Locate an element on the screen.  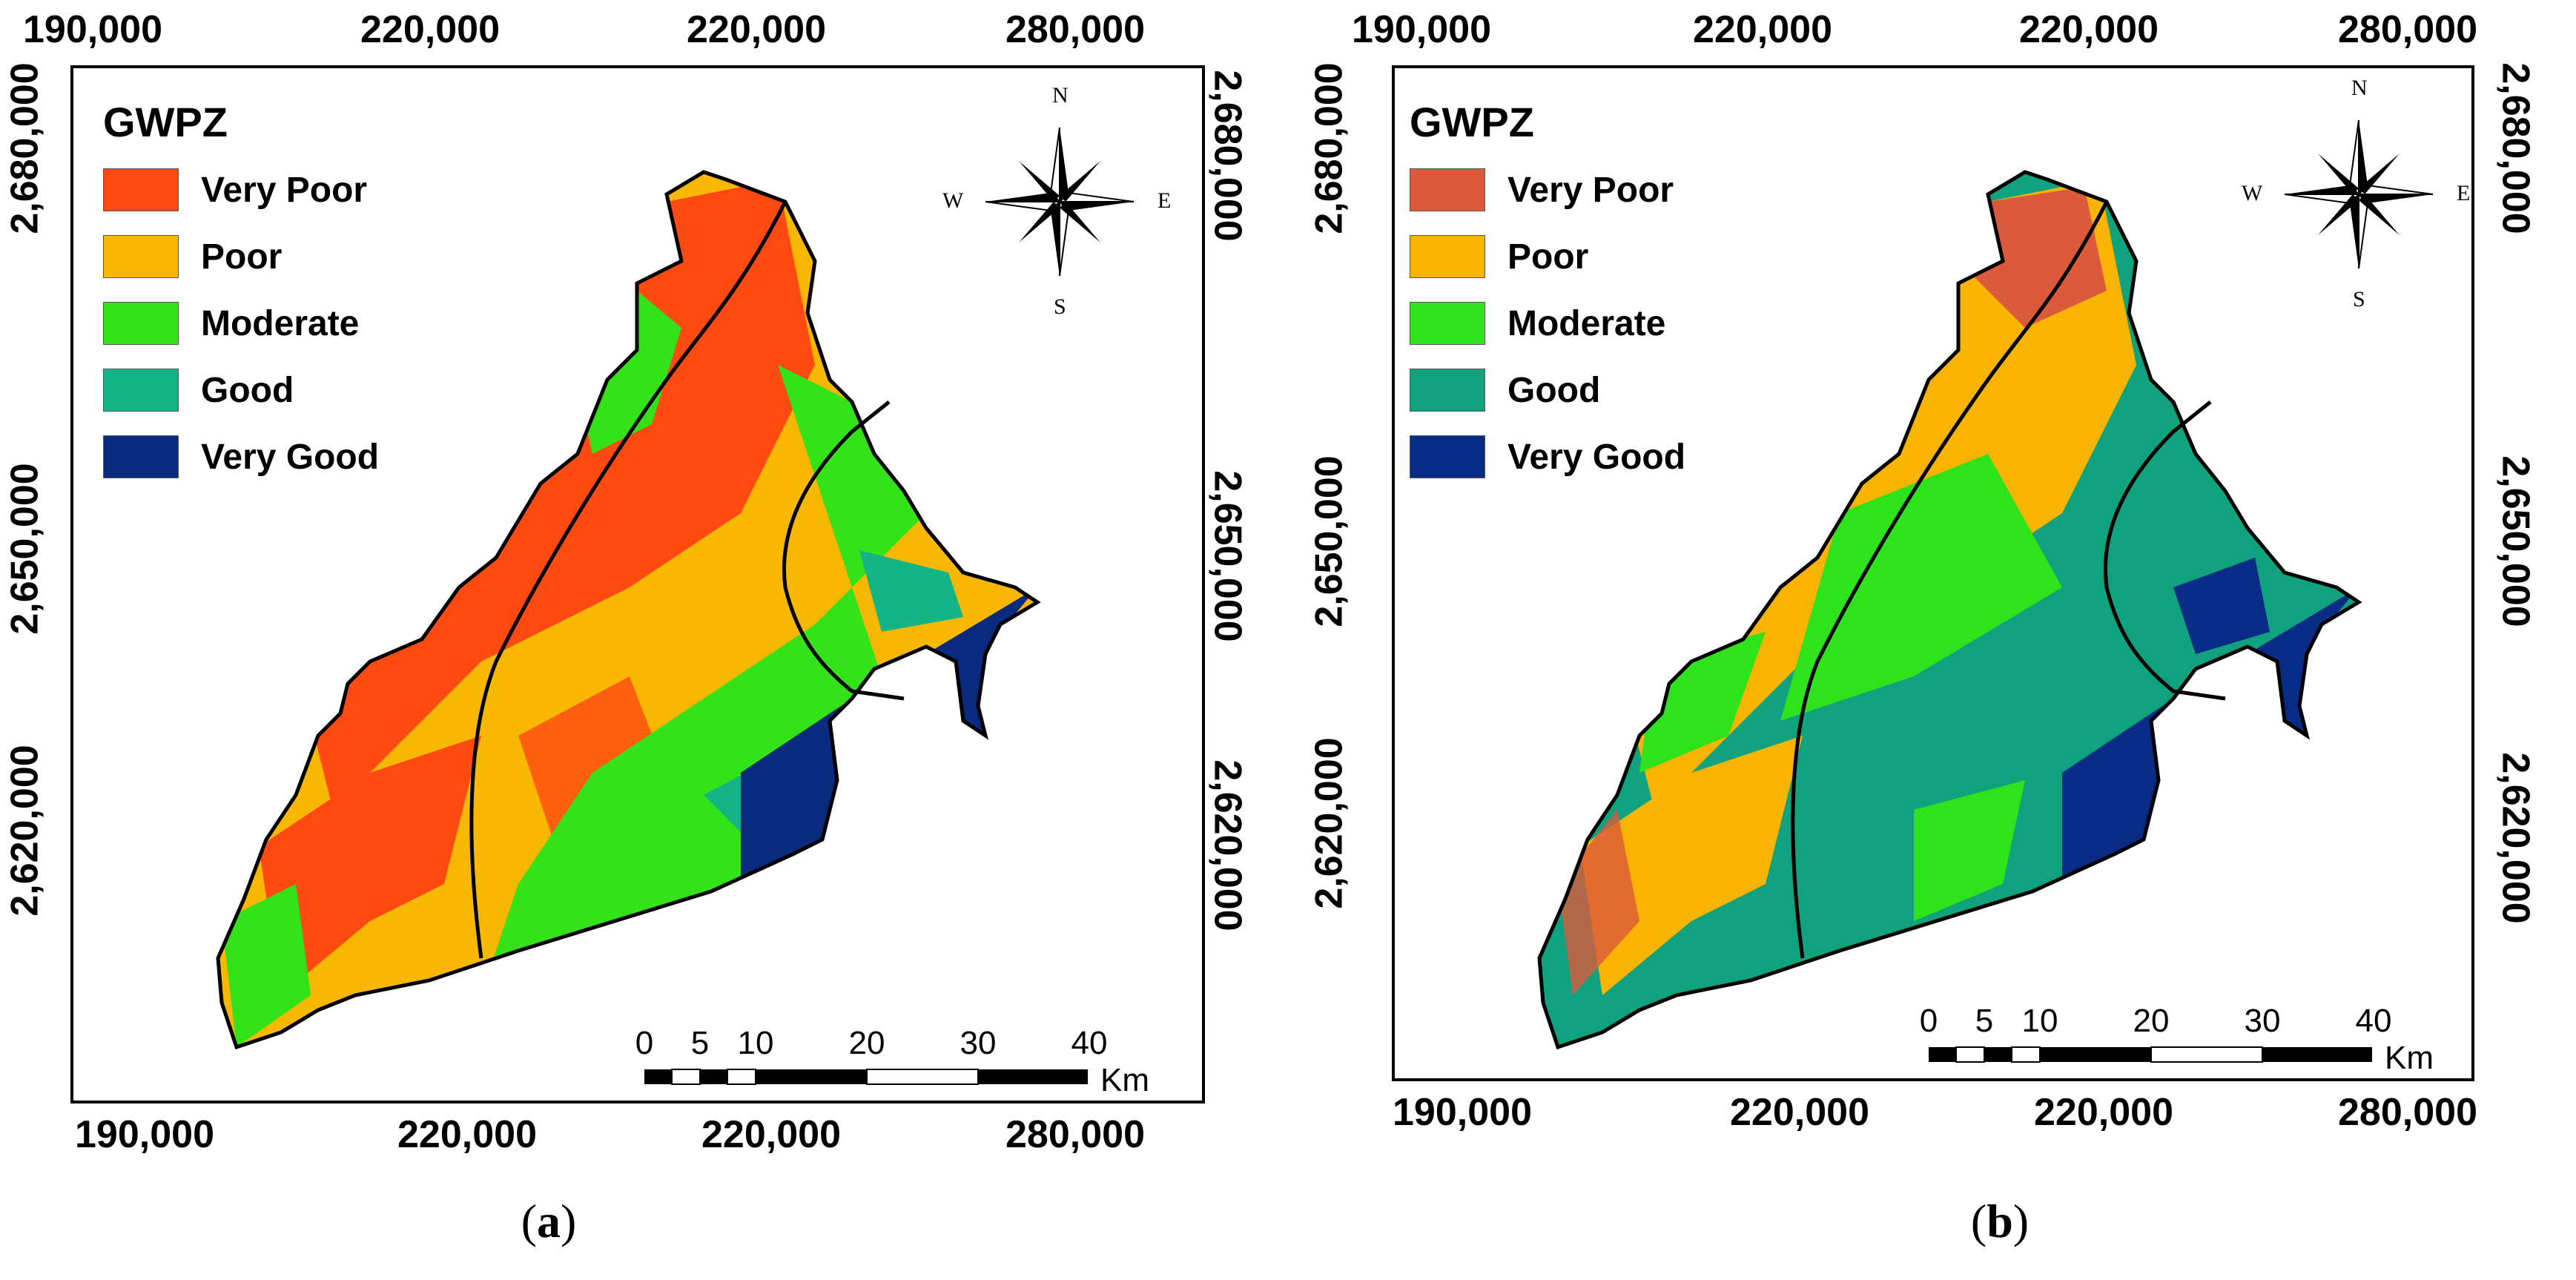
caption-letter: a is located at coordinates (549, 1221).